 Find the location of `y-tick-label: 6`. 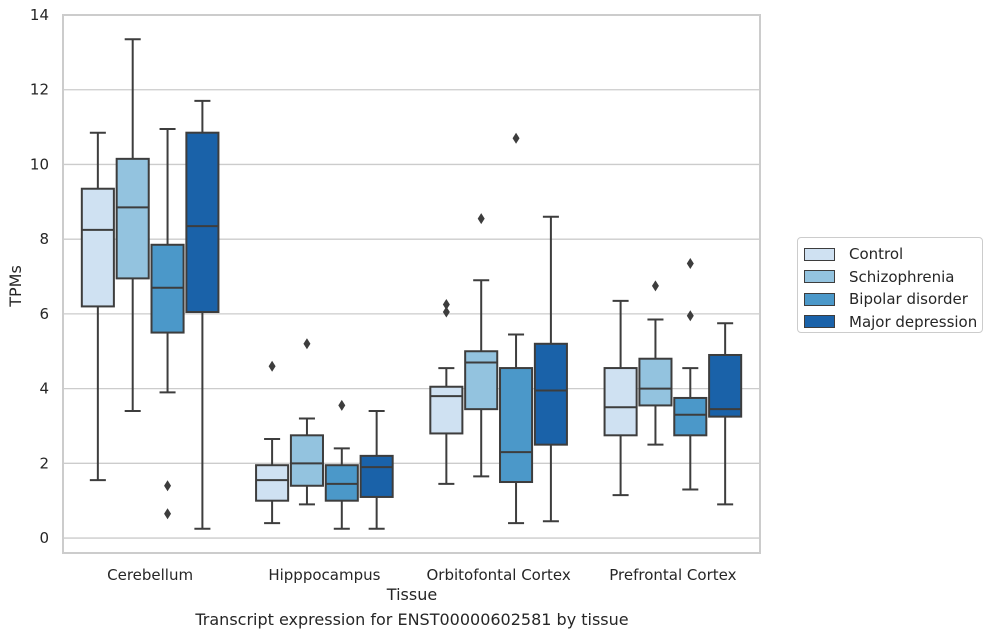

y-tick-label: 6 is located at coordinates (44, 314).